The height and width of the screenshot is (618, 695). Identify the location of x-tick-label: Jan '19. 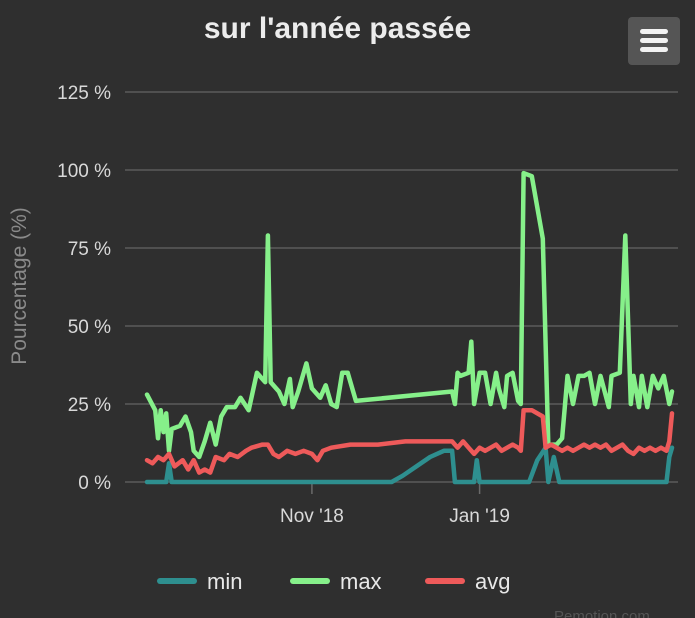
(479, 516).